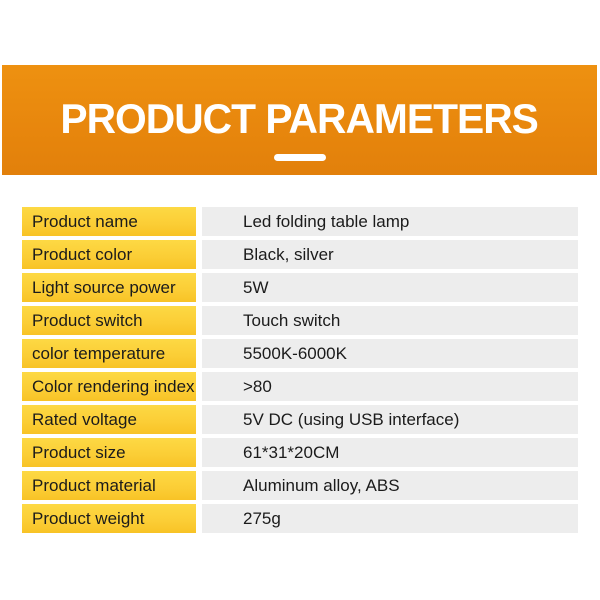 This screenshot has width=600, height=600. What do you see at coordinates (109, 254) in the screenshot?
I see `row-label: Product color` at bounding box center [109, 254].